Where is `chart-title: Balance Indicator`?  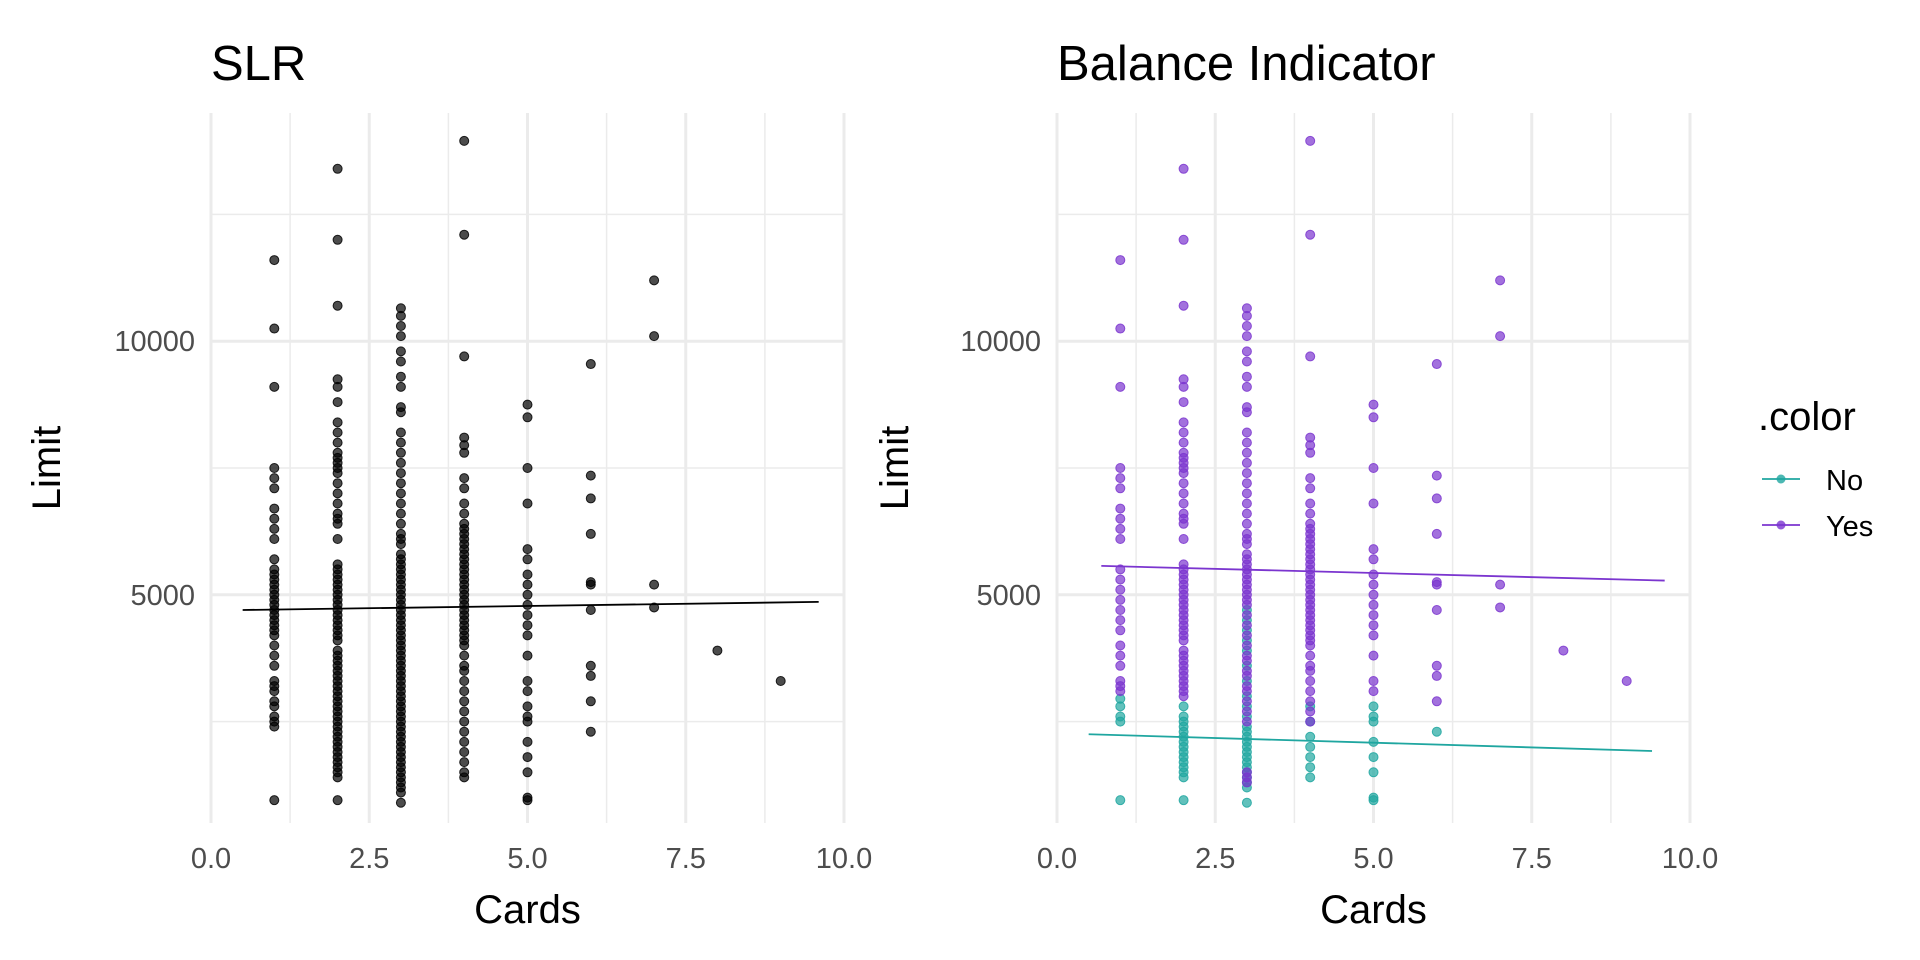
chart-title: Balance Indicator is located at coordinates (1246, 64).